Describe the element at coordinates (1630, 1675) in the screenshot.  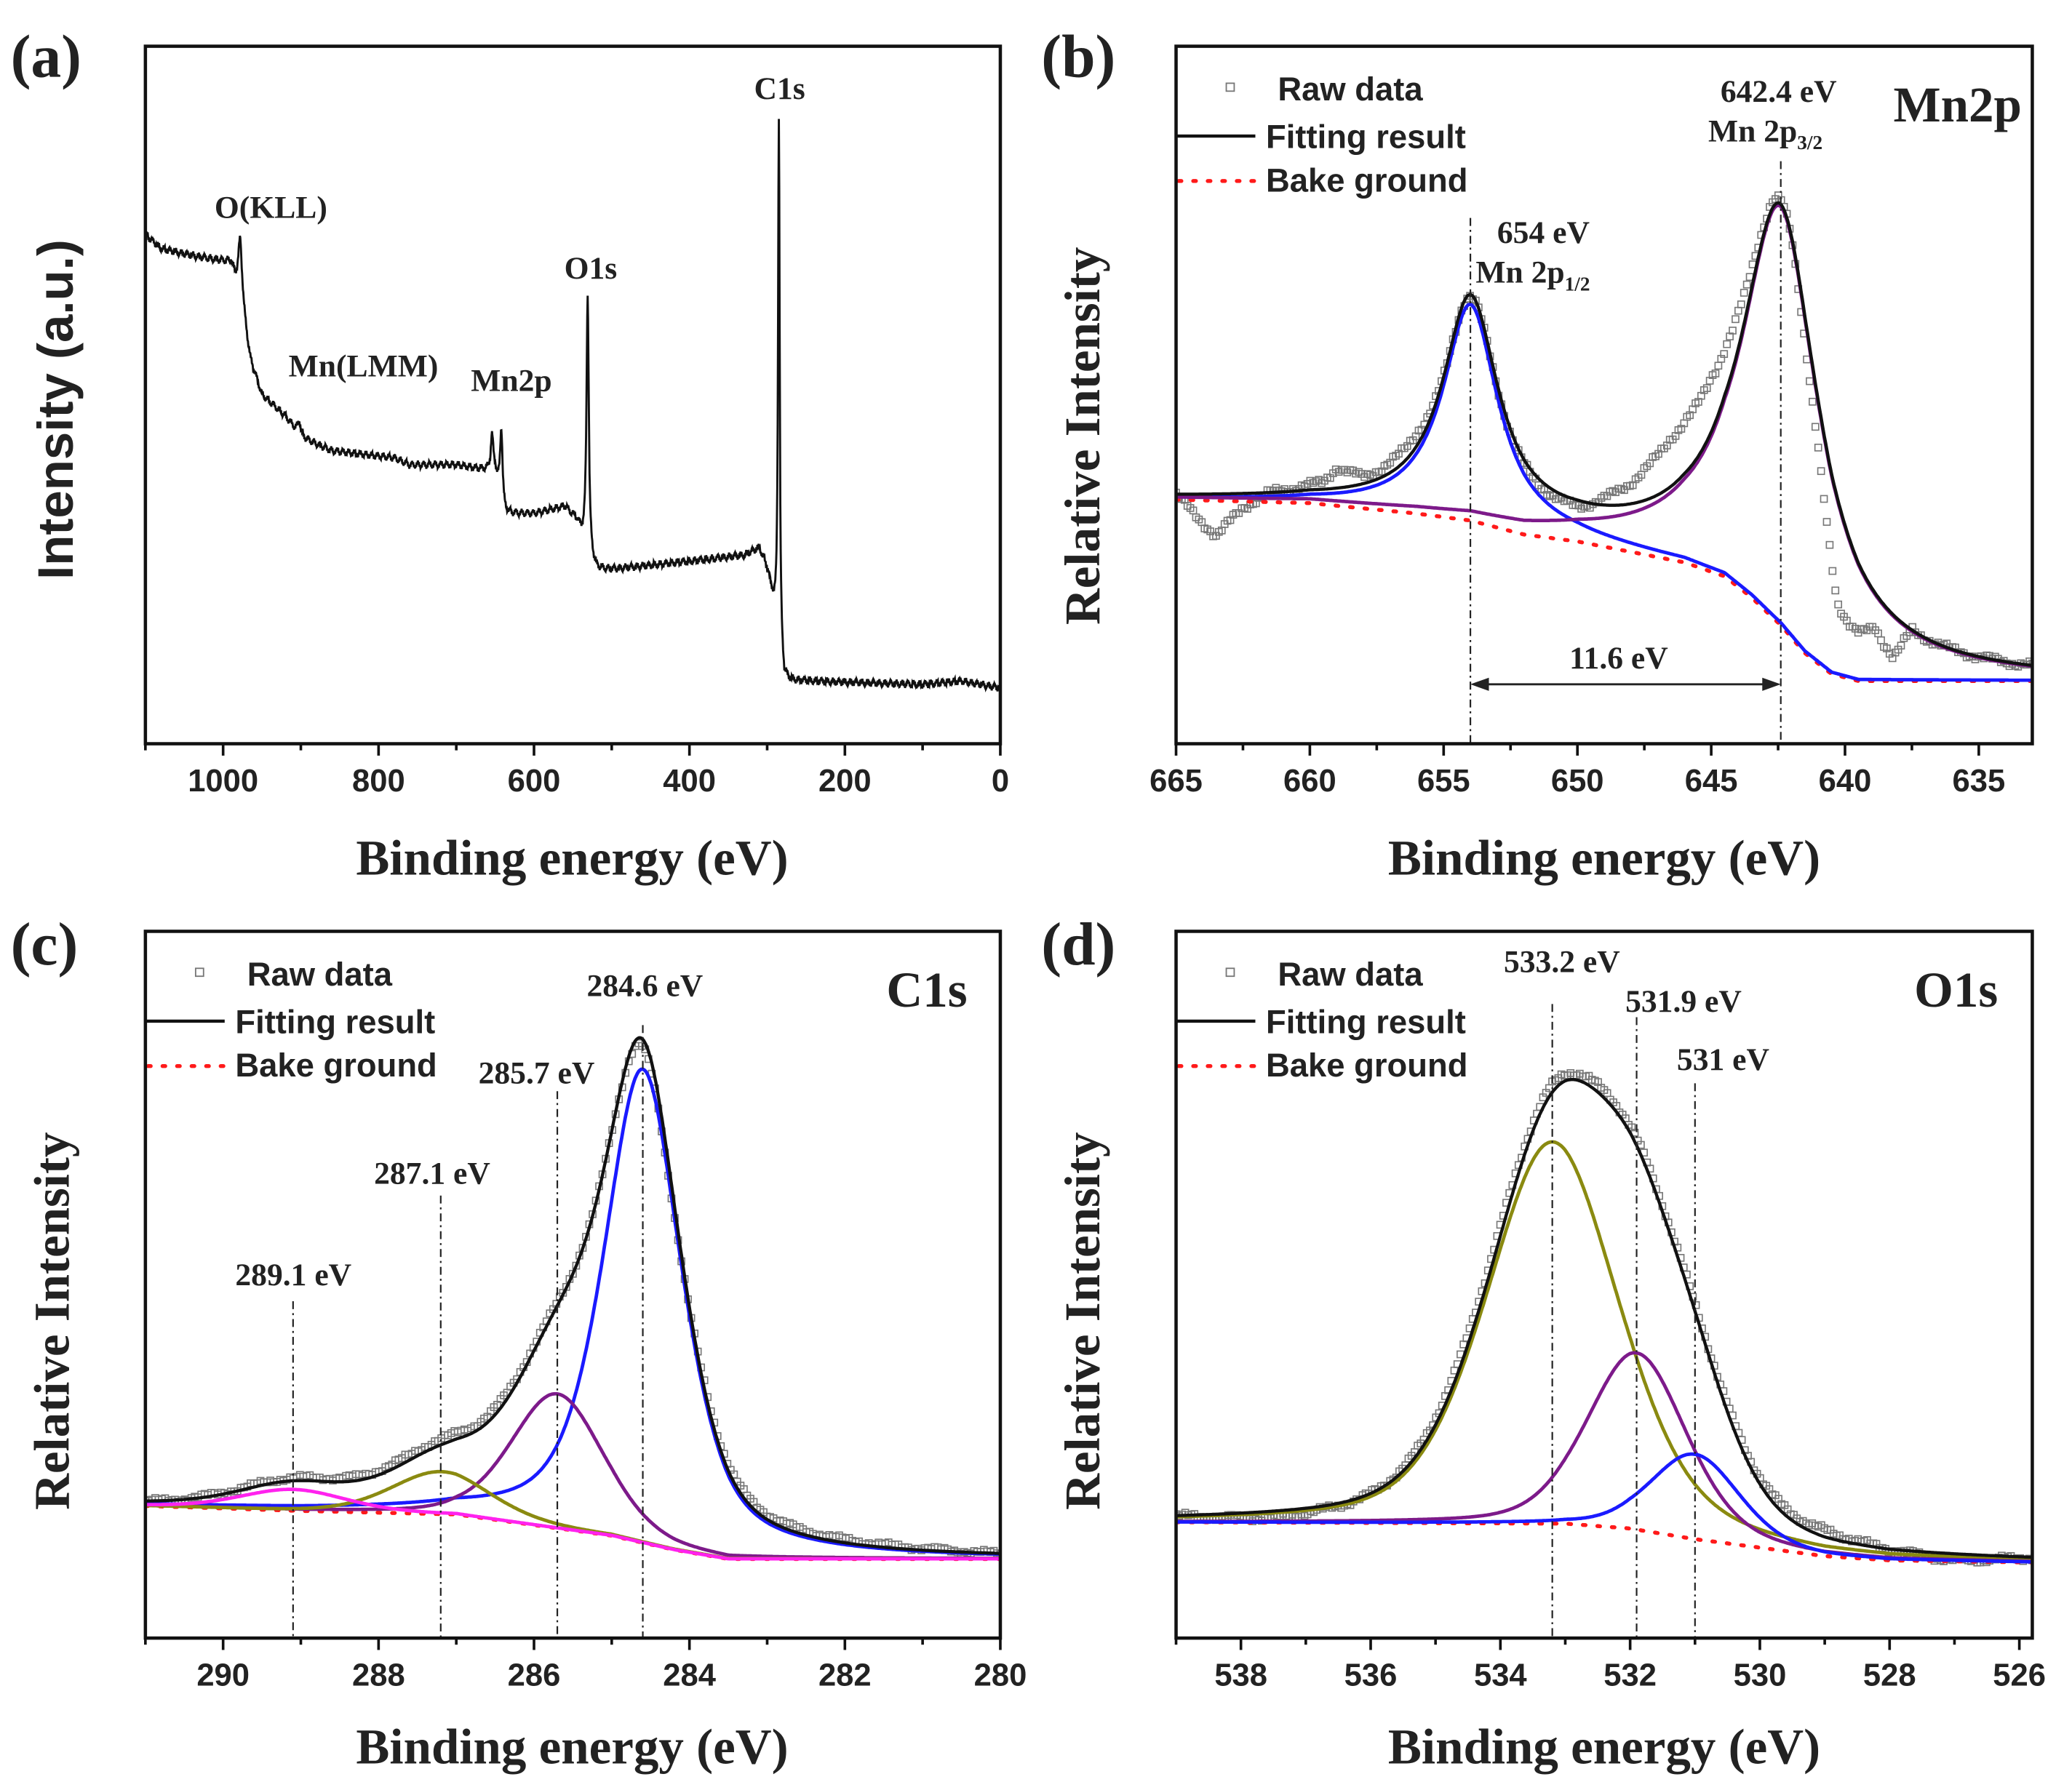
I see `x-tick-label: 532` at that location.